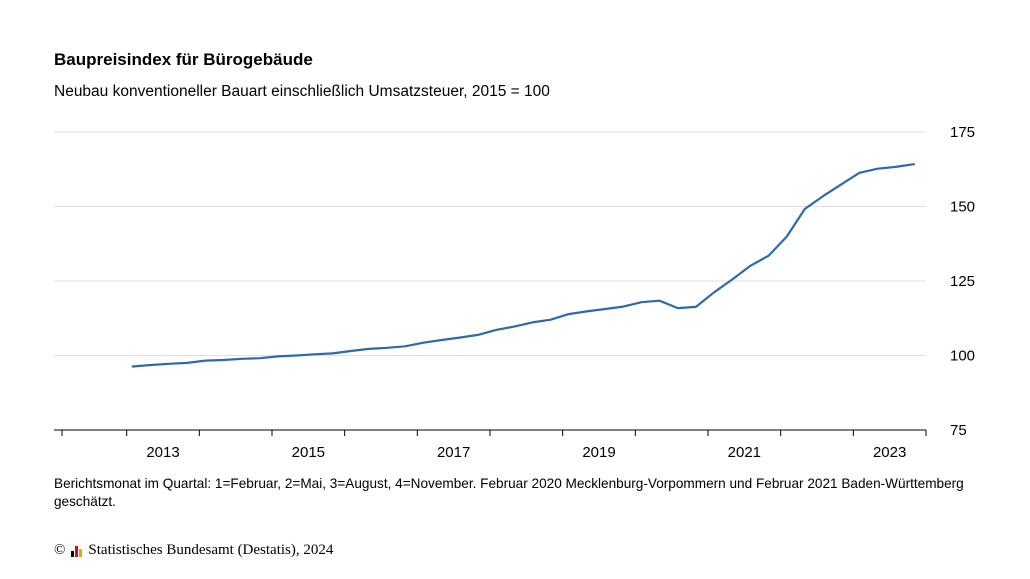  Describe the element at coordinates (162, 452) in the screenshot. I see `x-tick-label-2013: 2013` at that location.